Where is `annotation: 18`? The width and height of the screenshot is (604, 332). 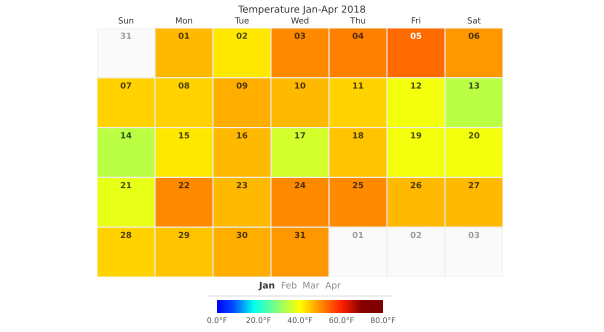 annotation: 18 is located at coordinates (358, 135).